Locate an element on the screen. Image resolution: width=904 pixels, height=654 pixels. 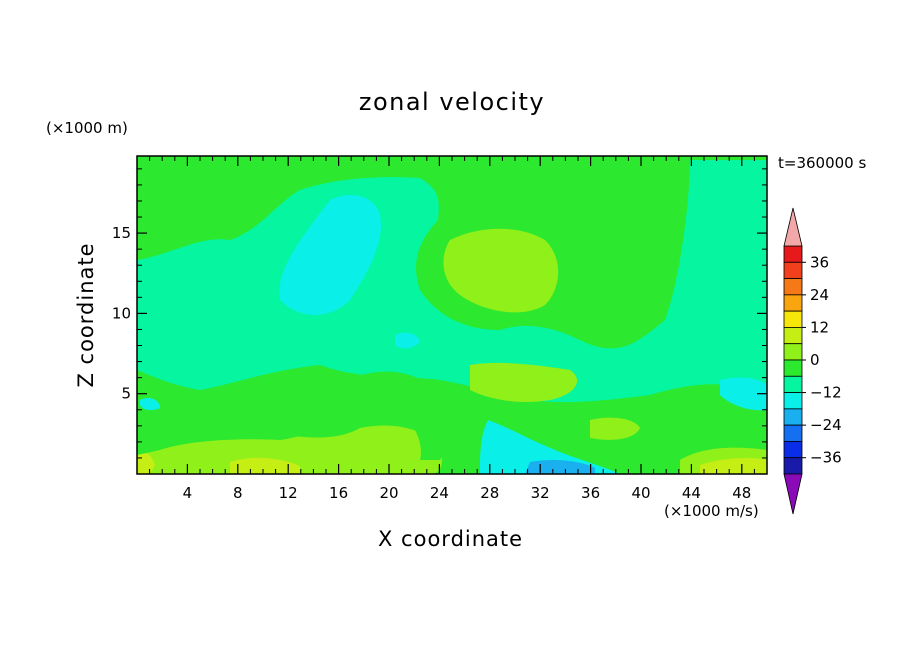
colorbar-tick-label: 36 is located at coordinates (819, 262).